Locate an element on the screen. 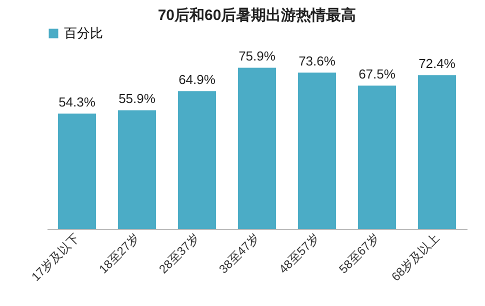 The height and width of the screenshot is (306, 485). x-tick-label: 18至27岁 is located at coordinates (119, 253).